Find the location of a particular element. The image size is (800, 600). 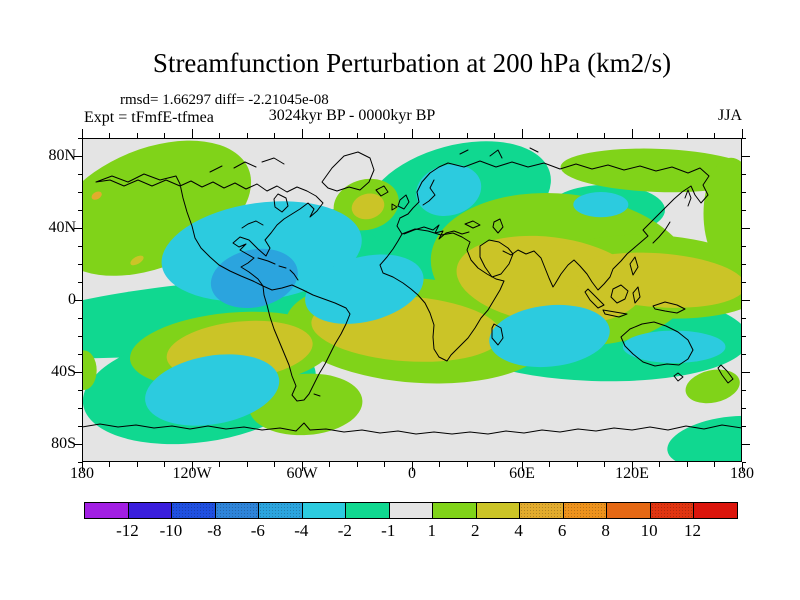

coast-australia is located at coordinates (657, 351).